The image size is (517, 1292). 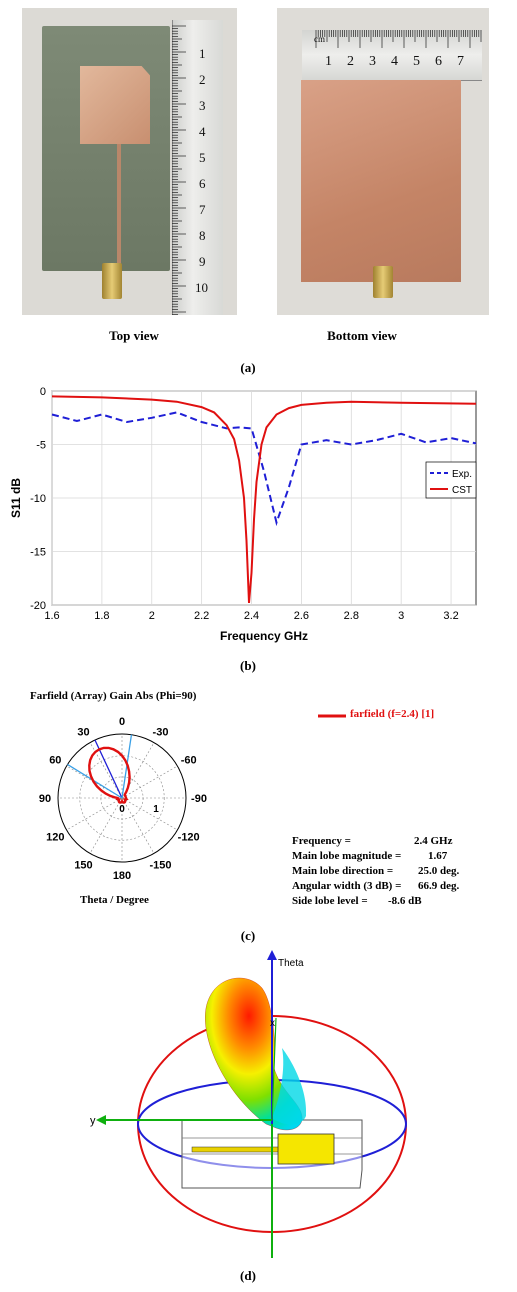 I want to click on x-tick-label: 2.4, so click(x=251, y=616).